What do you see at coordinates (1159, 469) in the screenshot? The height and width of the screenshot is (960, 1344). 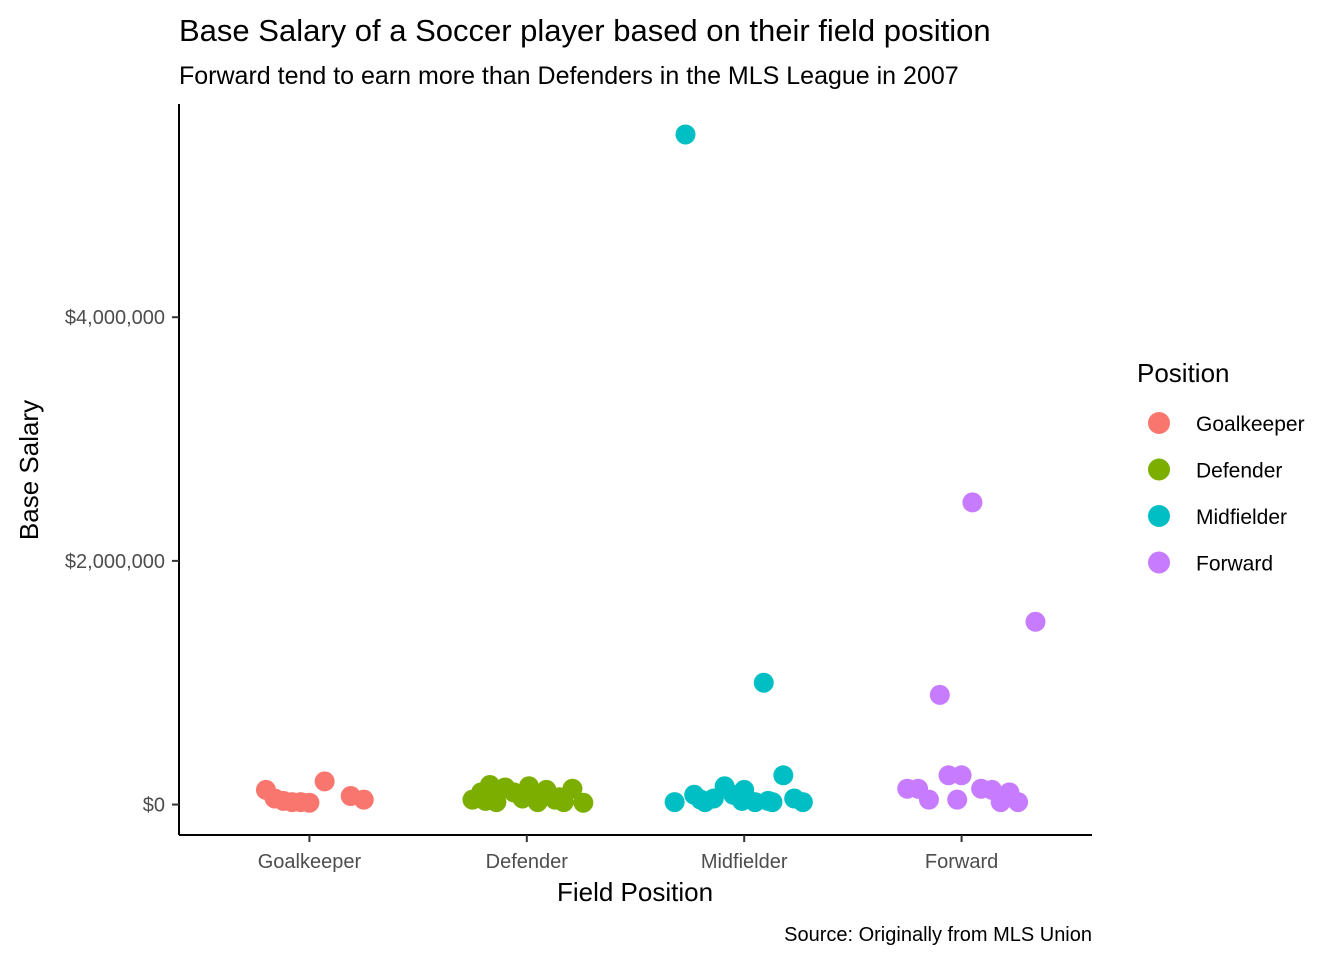 I see `legend-swatch-defender` at bounding box center [1159, 469].